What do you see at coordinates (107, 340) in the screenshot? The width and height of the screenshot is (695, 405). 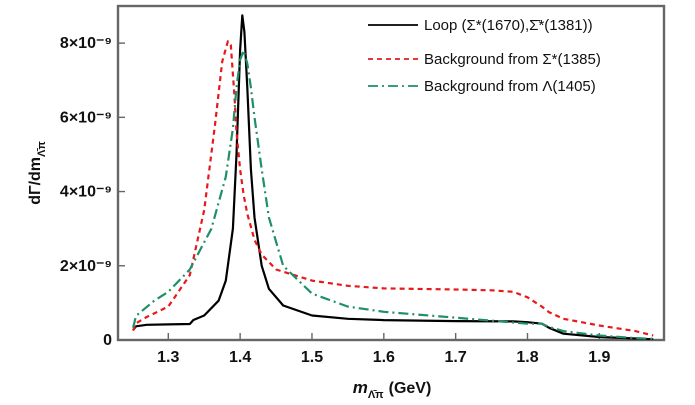 I see `y-tick-label: 0` at bounding box center [107, 340].